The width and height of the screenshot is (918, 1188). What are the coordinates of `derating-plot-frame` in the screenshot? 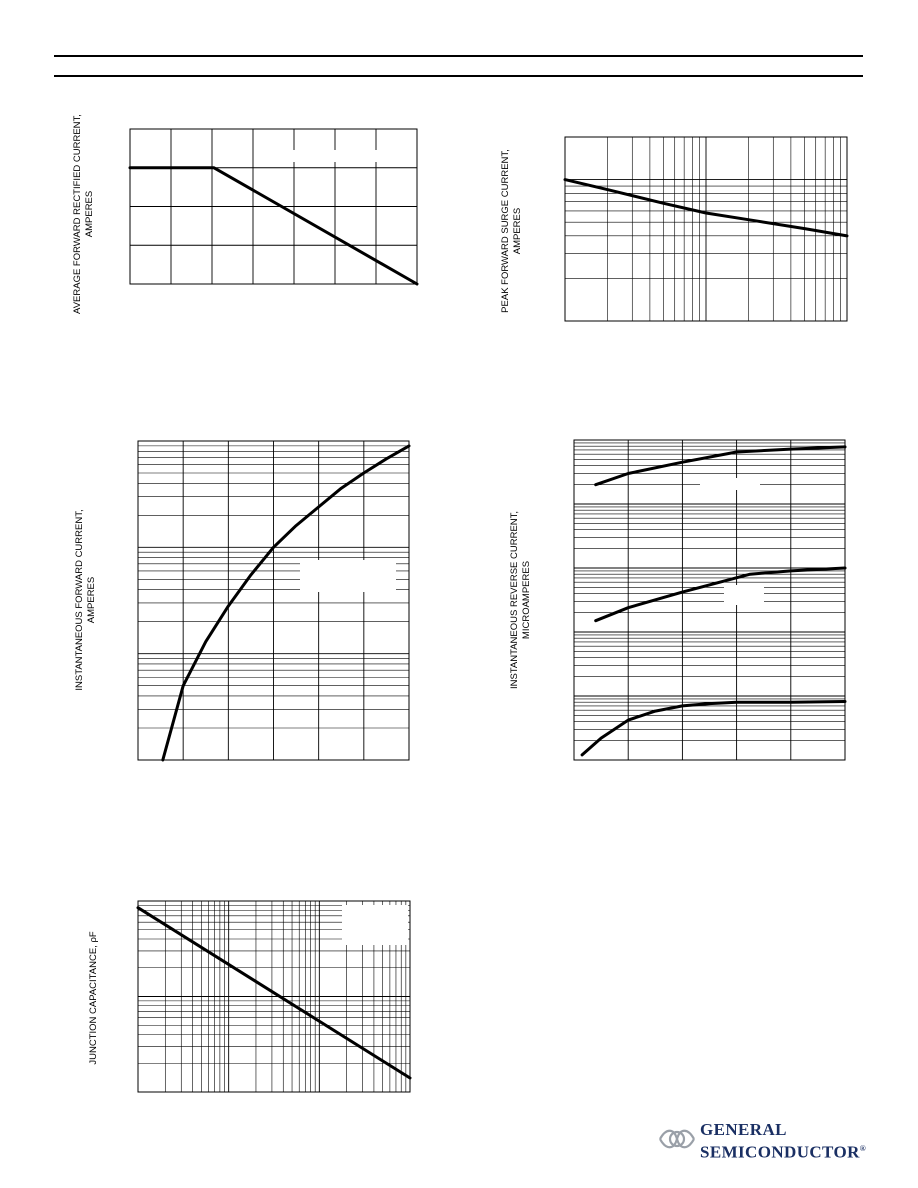 It's located at (273, 206).